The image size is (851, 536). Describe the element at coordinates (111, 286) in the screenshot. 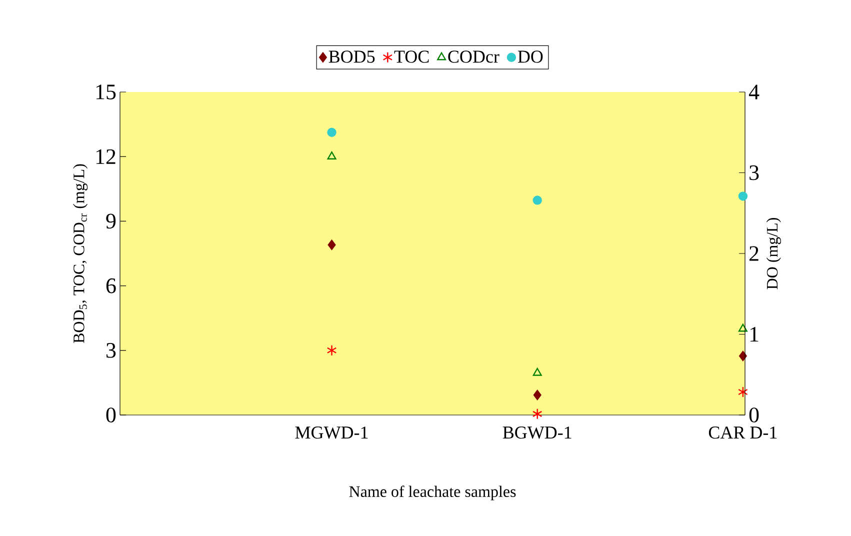

I see `y-tick-label: 6` at that location.